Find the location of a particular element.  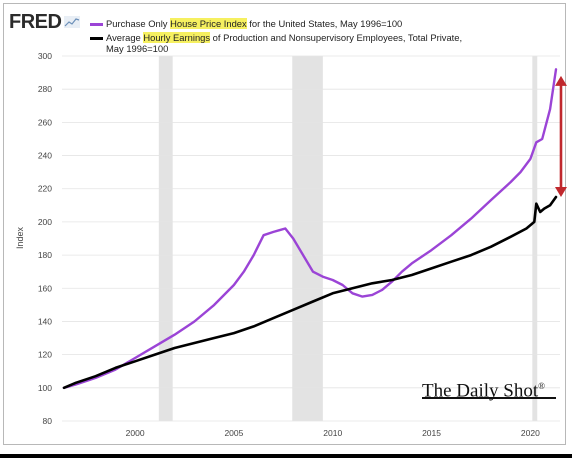

legend-swatch-hourly-earnings is located at coordinates (96, 38).